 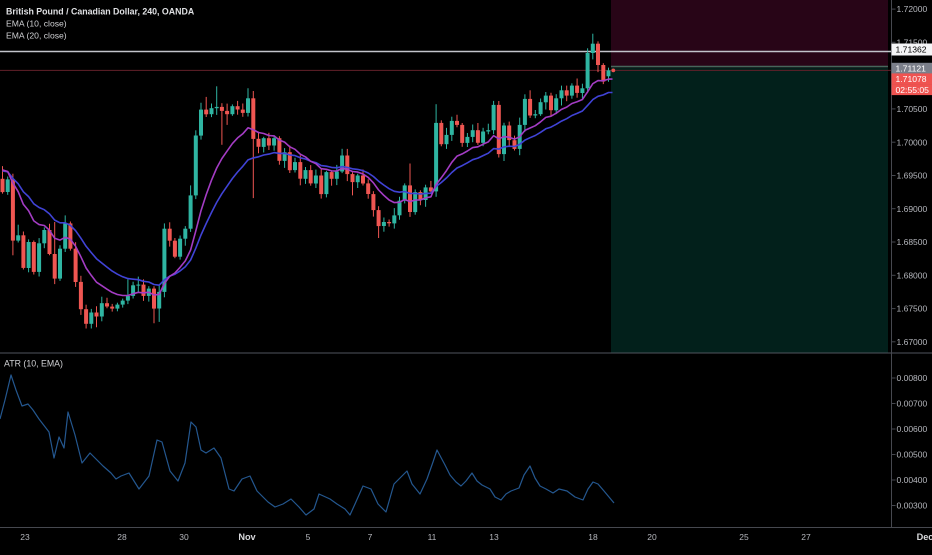 What do you see at coordinates (913, 90) in the screenshot?
I see `svg-text: 02:55:05` at bounding box center [913, 90].